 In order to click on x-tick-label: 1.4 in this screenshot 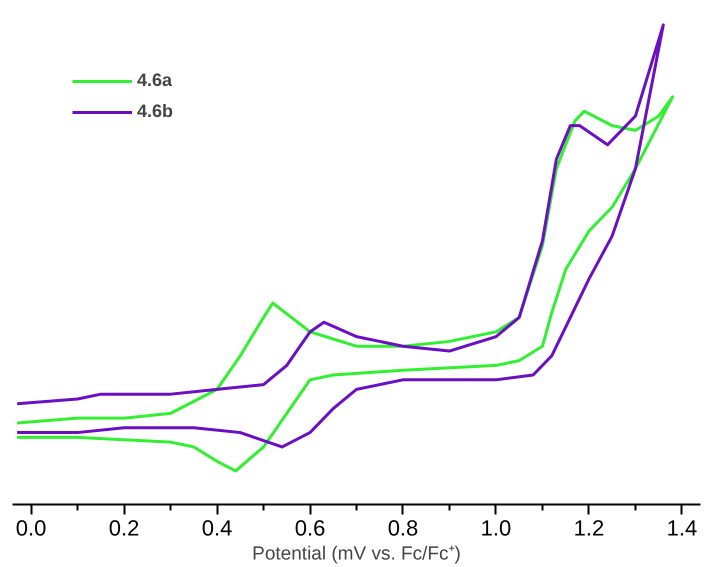, I will do `click(682, 528)`.